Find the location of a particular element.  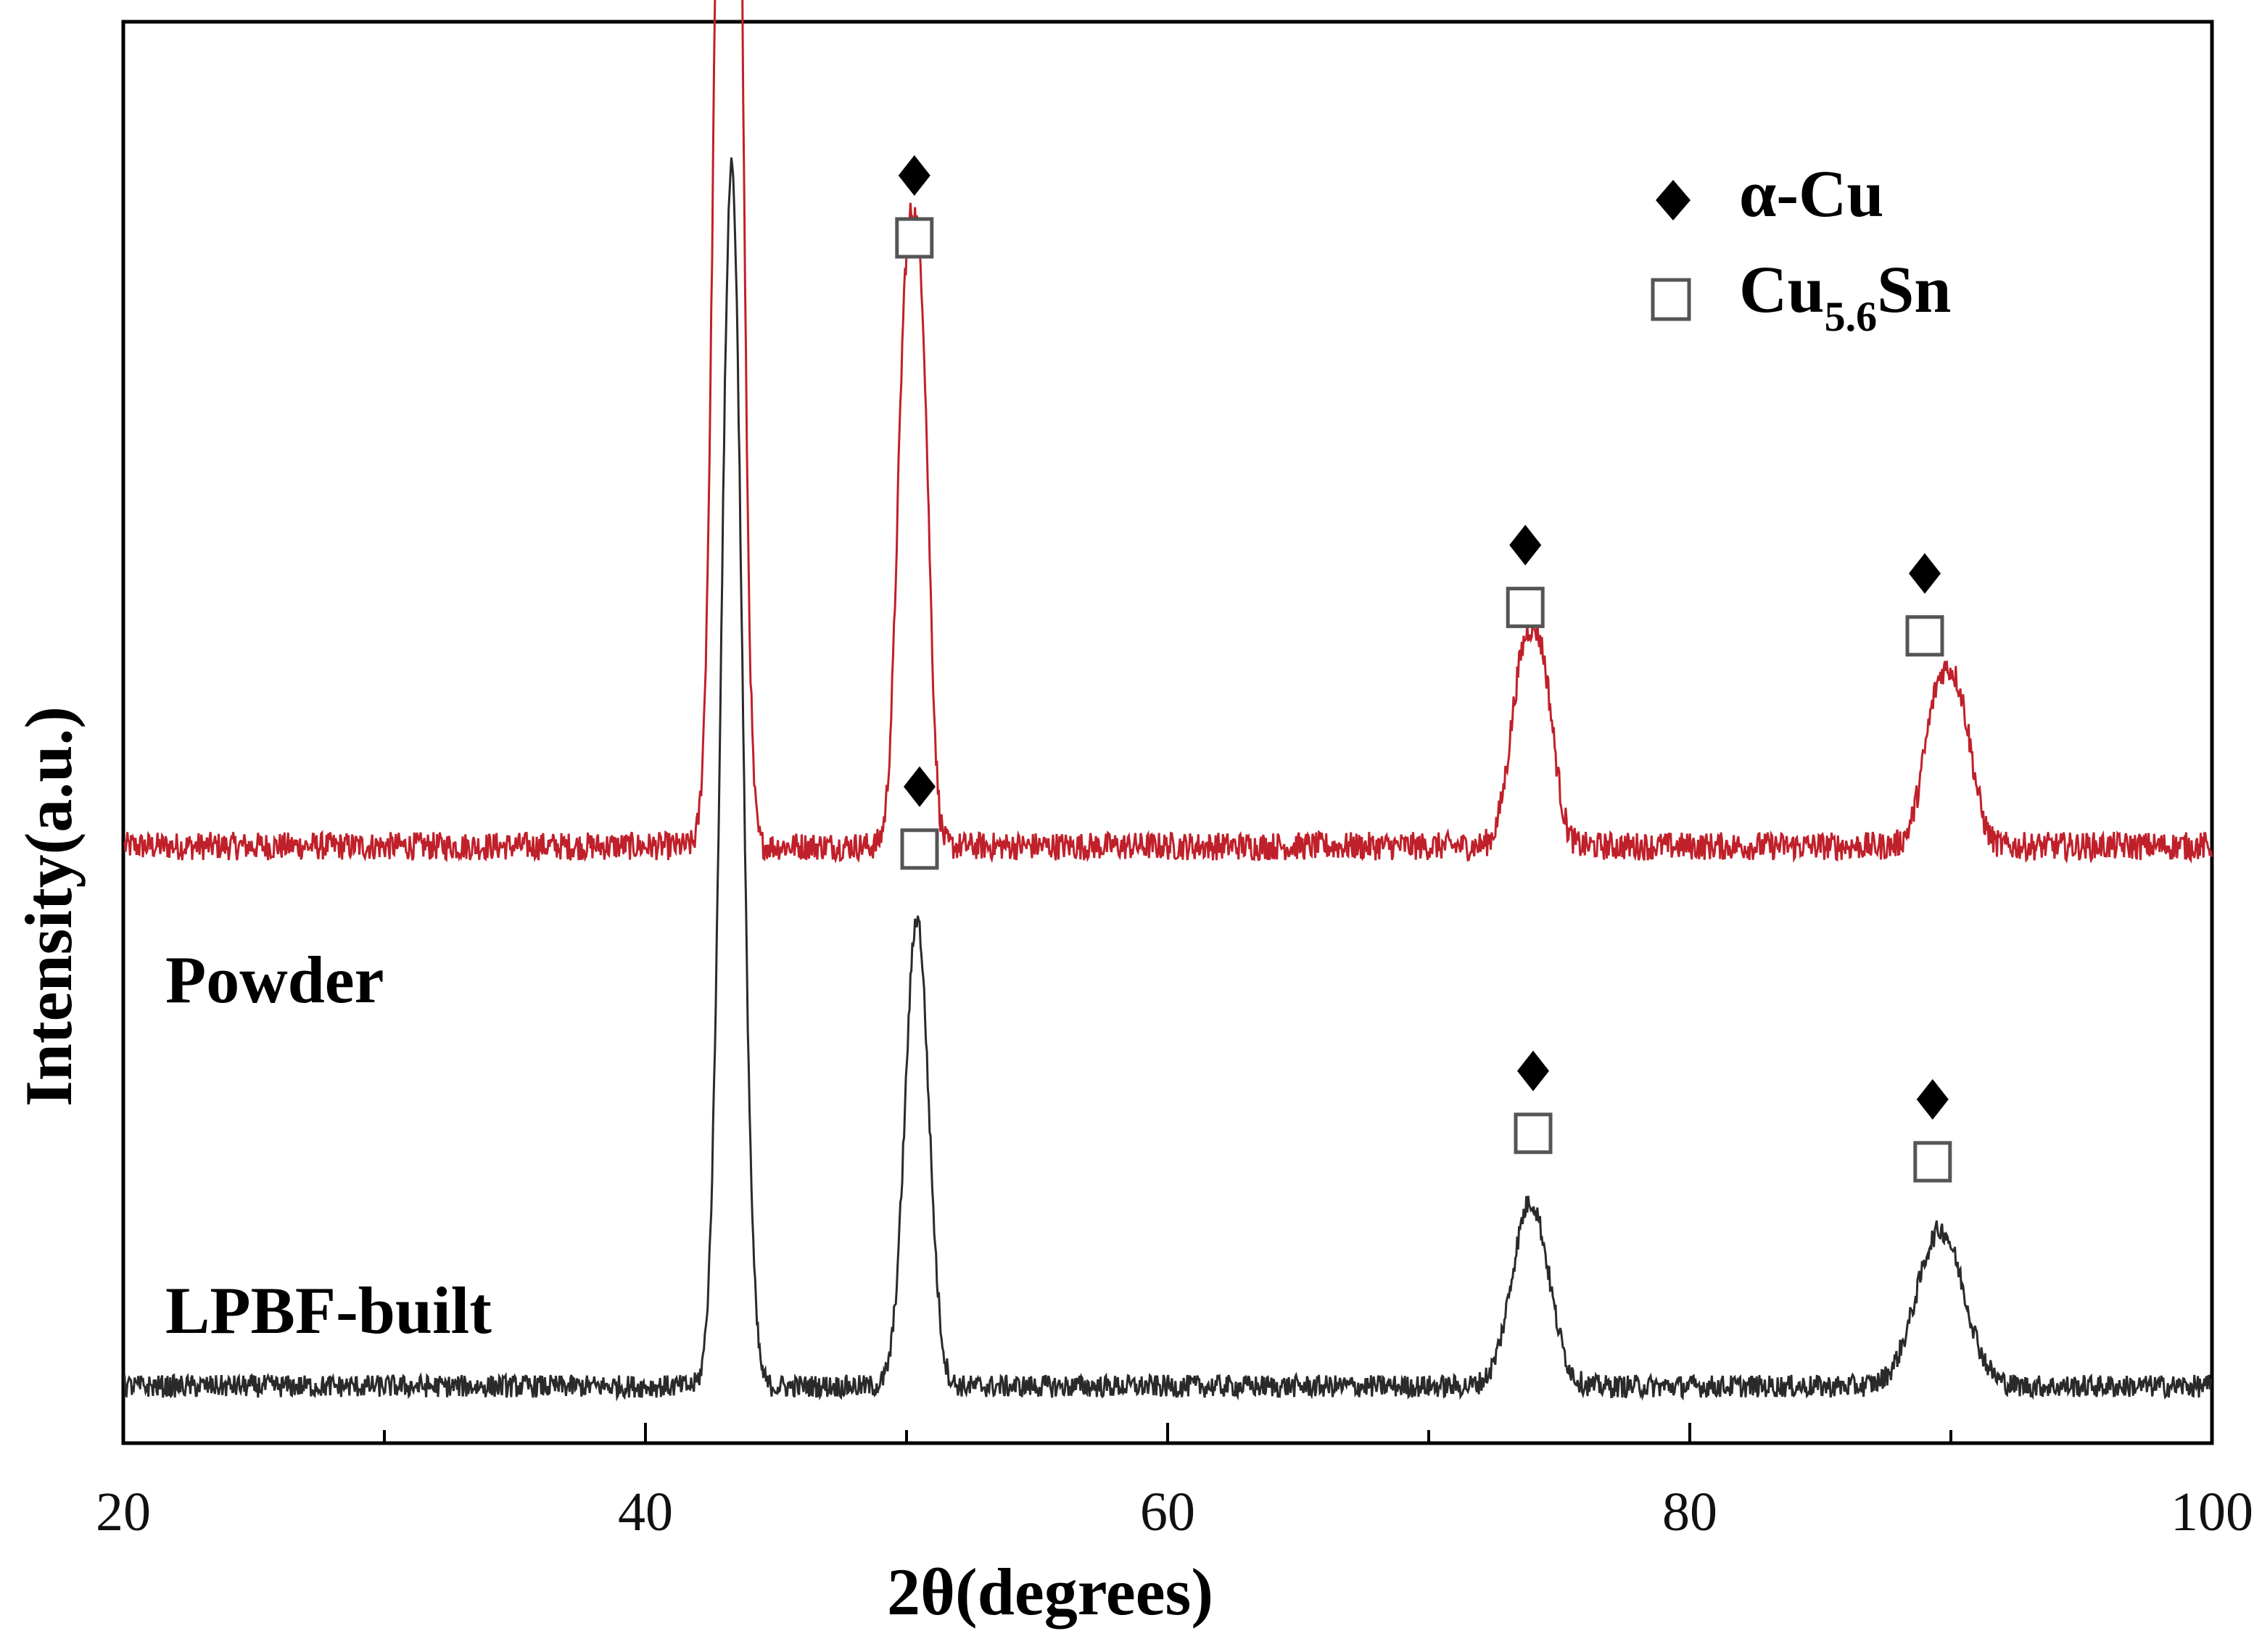

x-tick-label-60: 60 is located at coordinates (1167, 1512).